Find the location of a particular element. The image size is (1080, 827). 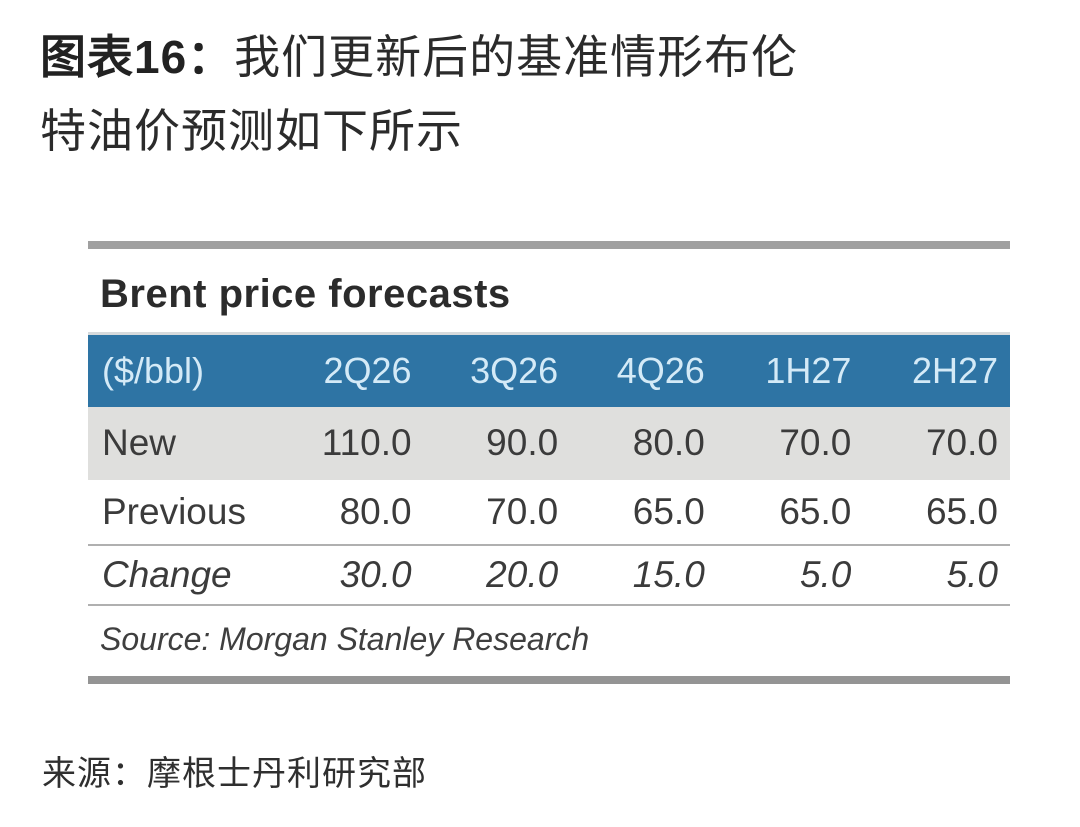

column-header: 2Q26 is located at coordinates (367, 370).